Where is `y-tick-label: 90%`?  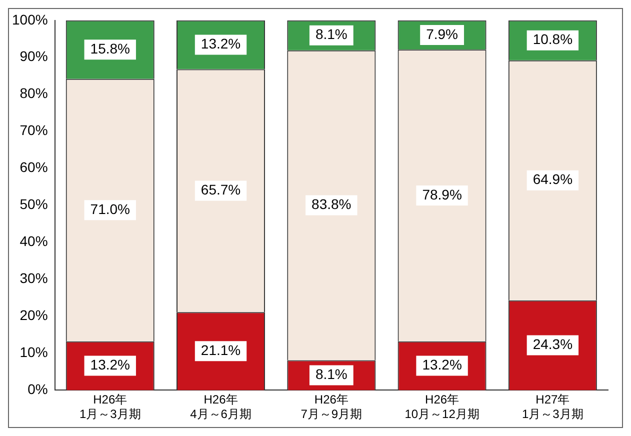 y-tick-label: 90% is located at coordinates (34, 56).